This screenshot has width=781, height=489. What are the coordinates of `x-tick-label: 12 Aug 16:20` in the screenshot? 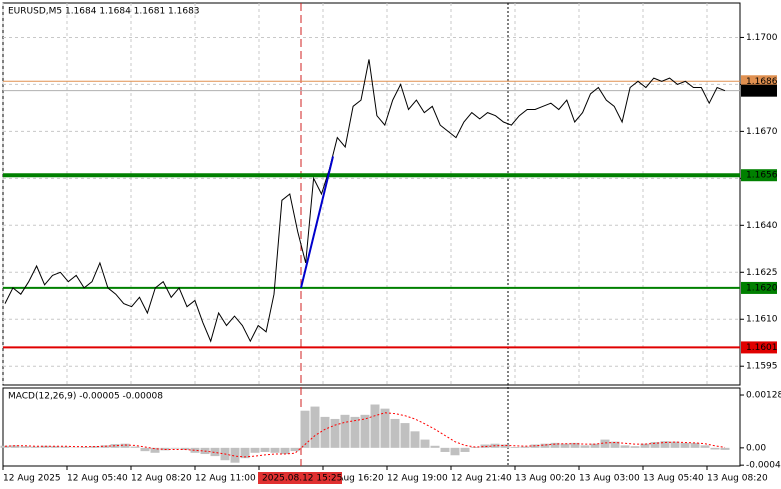 It's located at (353, 479).